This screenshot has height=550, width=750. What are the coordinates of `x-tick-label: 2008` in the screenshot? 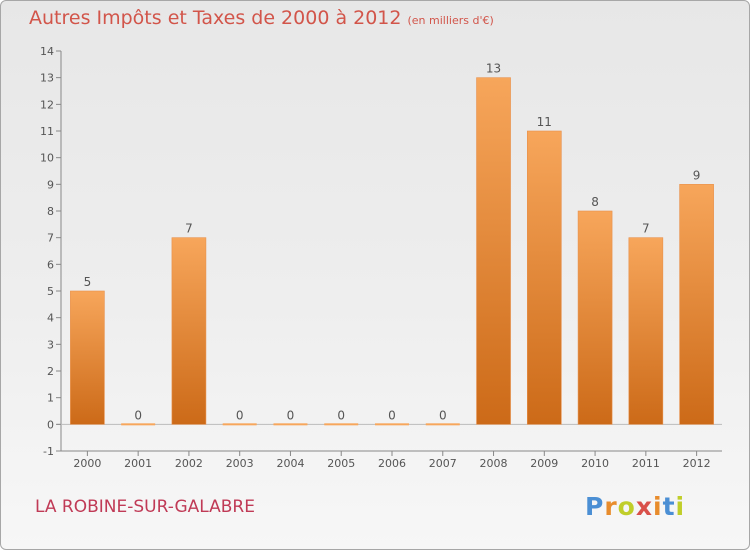 It's located at (494, 463).